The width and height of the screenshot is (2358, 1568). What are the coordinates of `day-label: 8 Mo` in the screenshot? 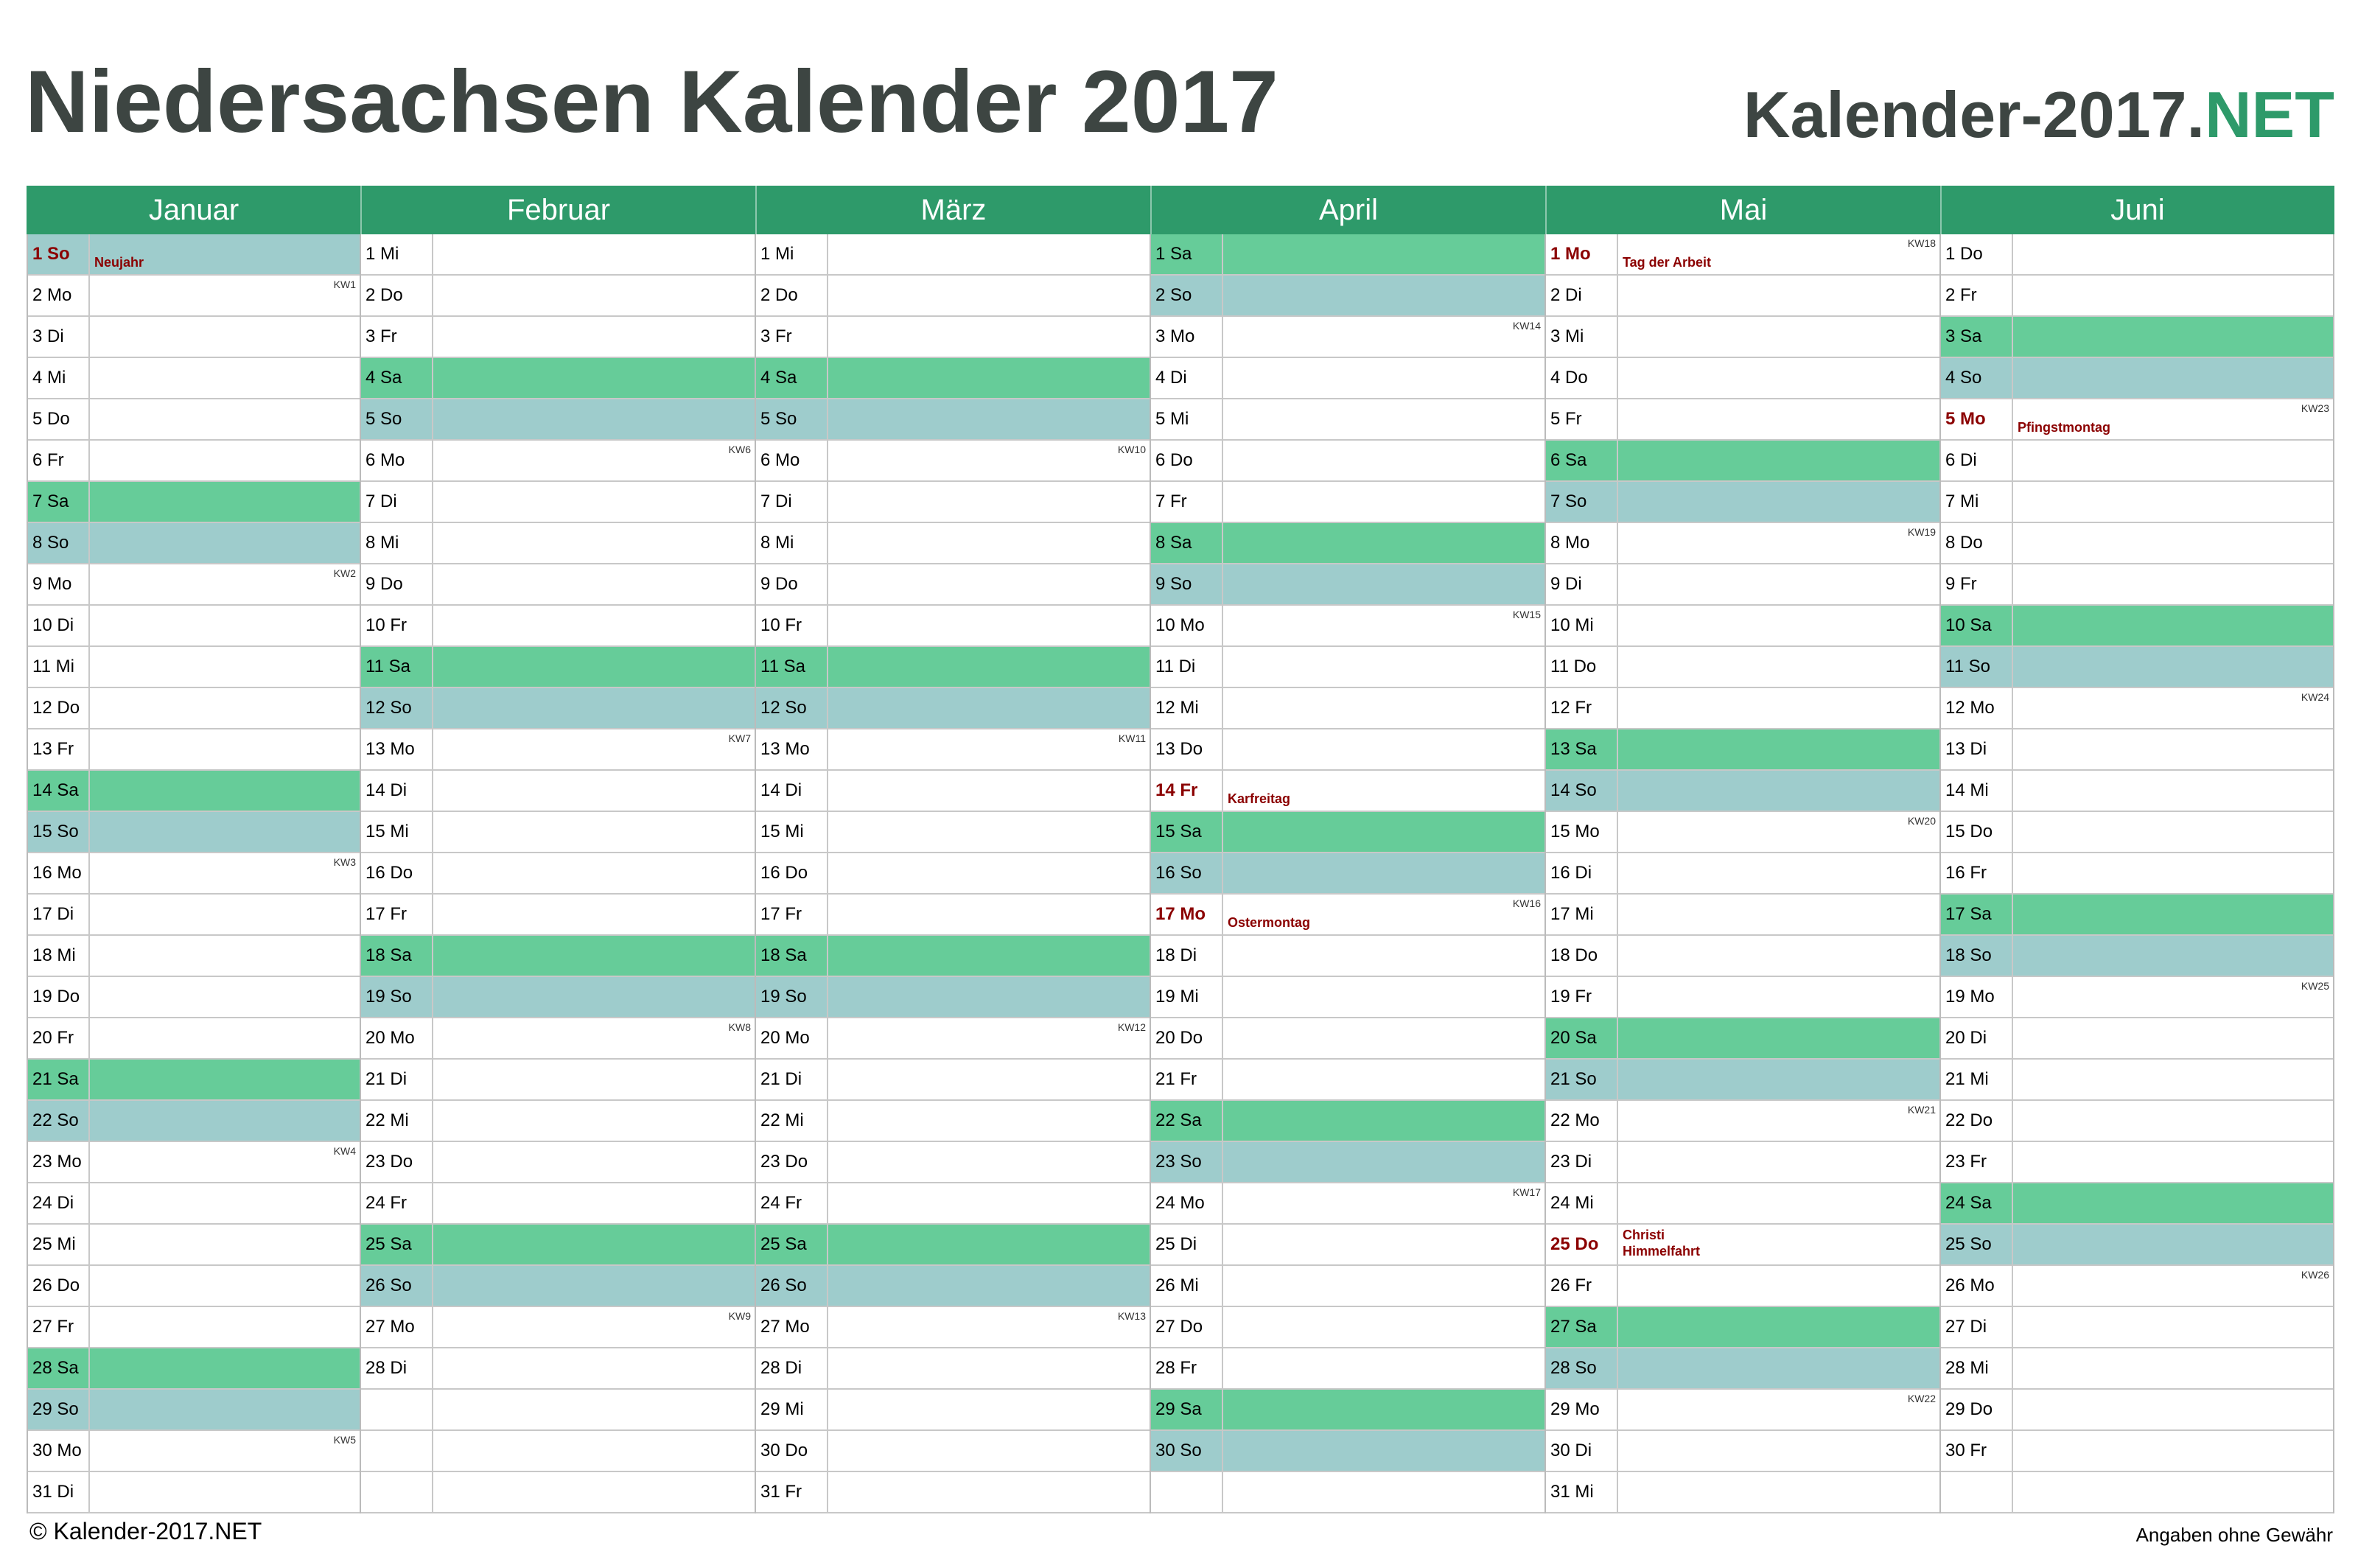 It's located at (1582, 543).